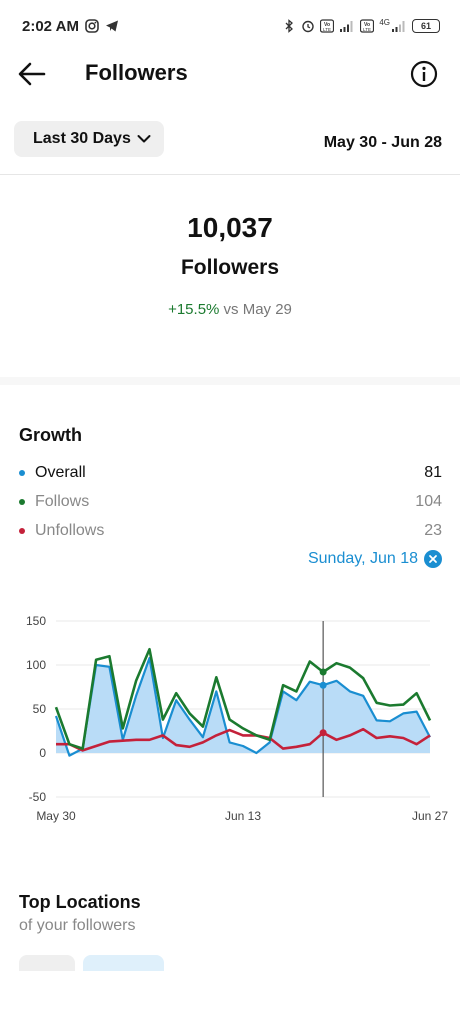 The image size is (460, 1024). I want to click on x-tick-label: May 30, so click(56, 816).